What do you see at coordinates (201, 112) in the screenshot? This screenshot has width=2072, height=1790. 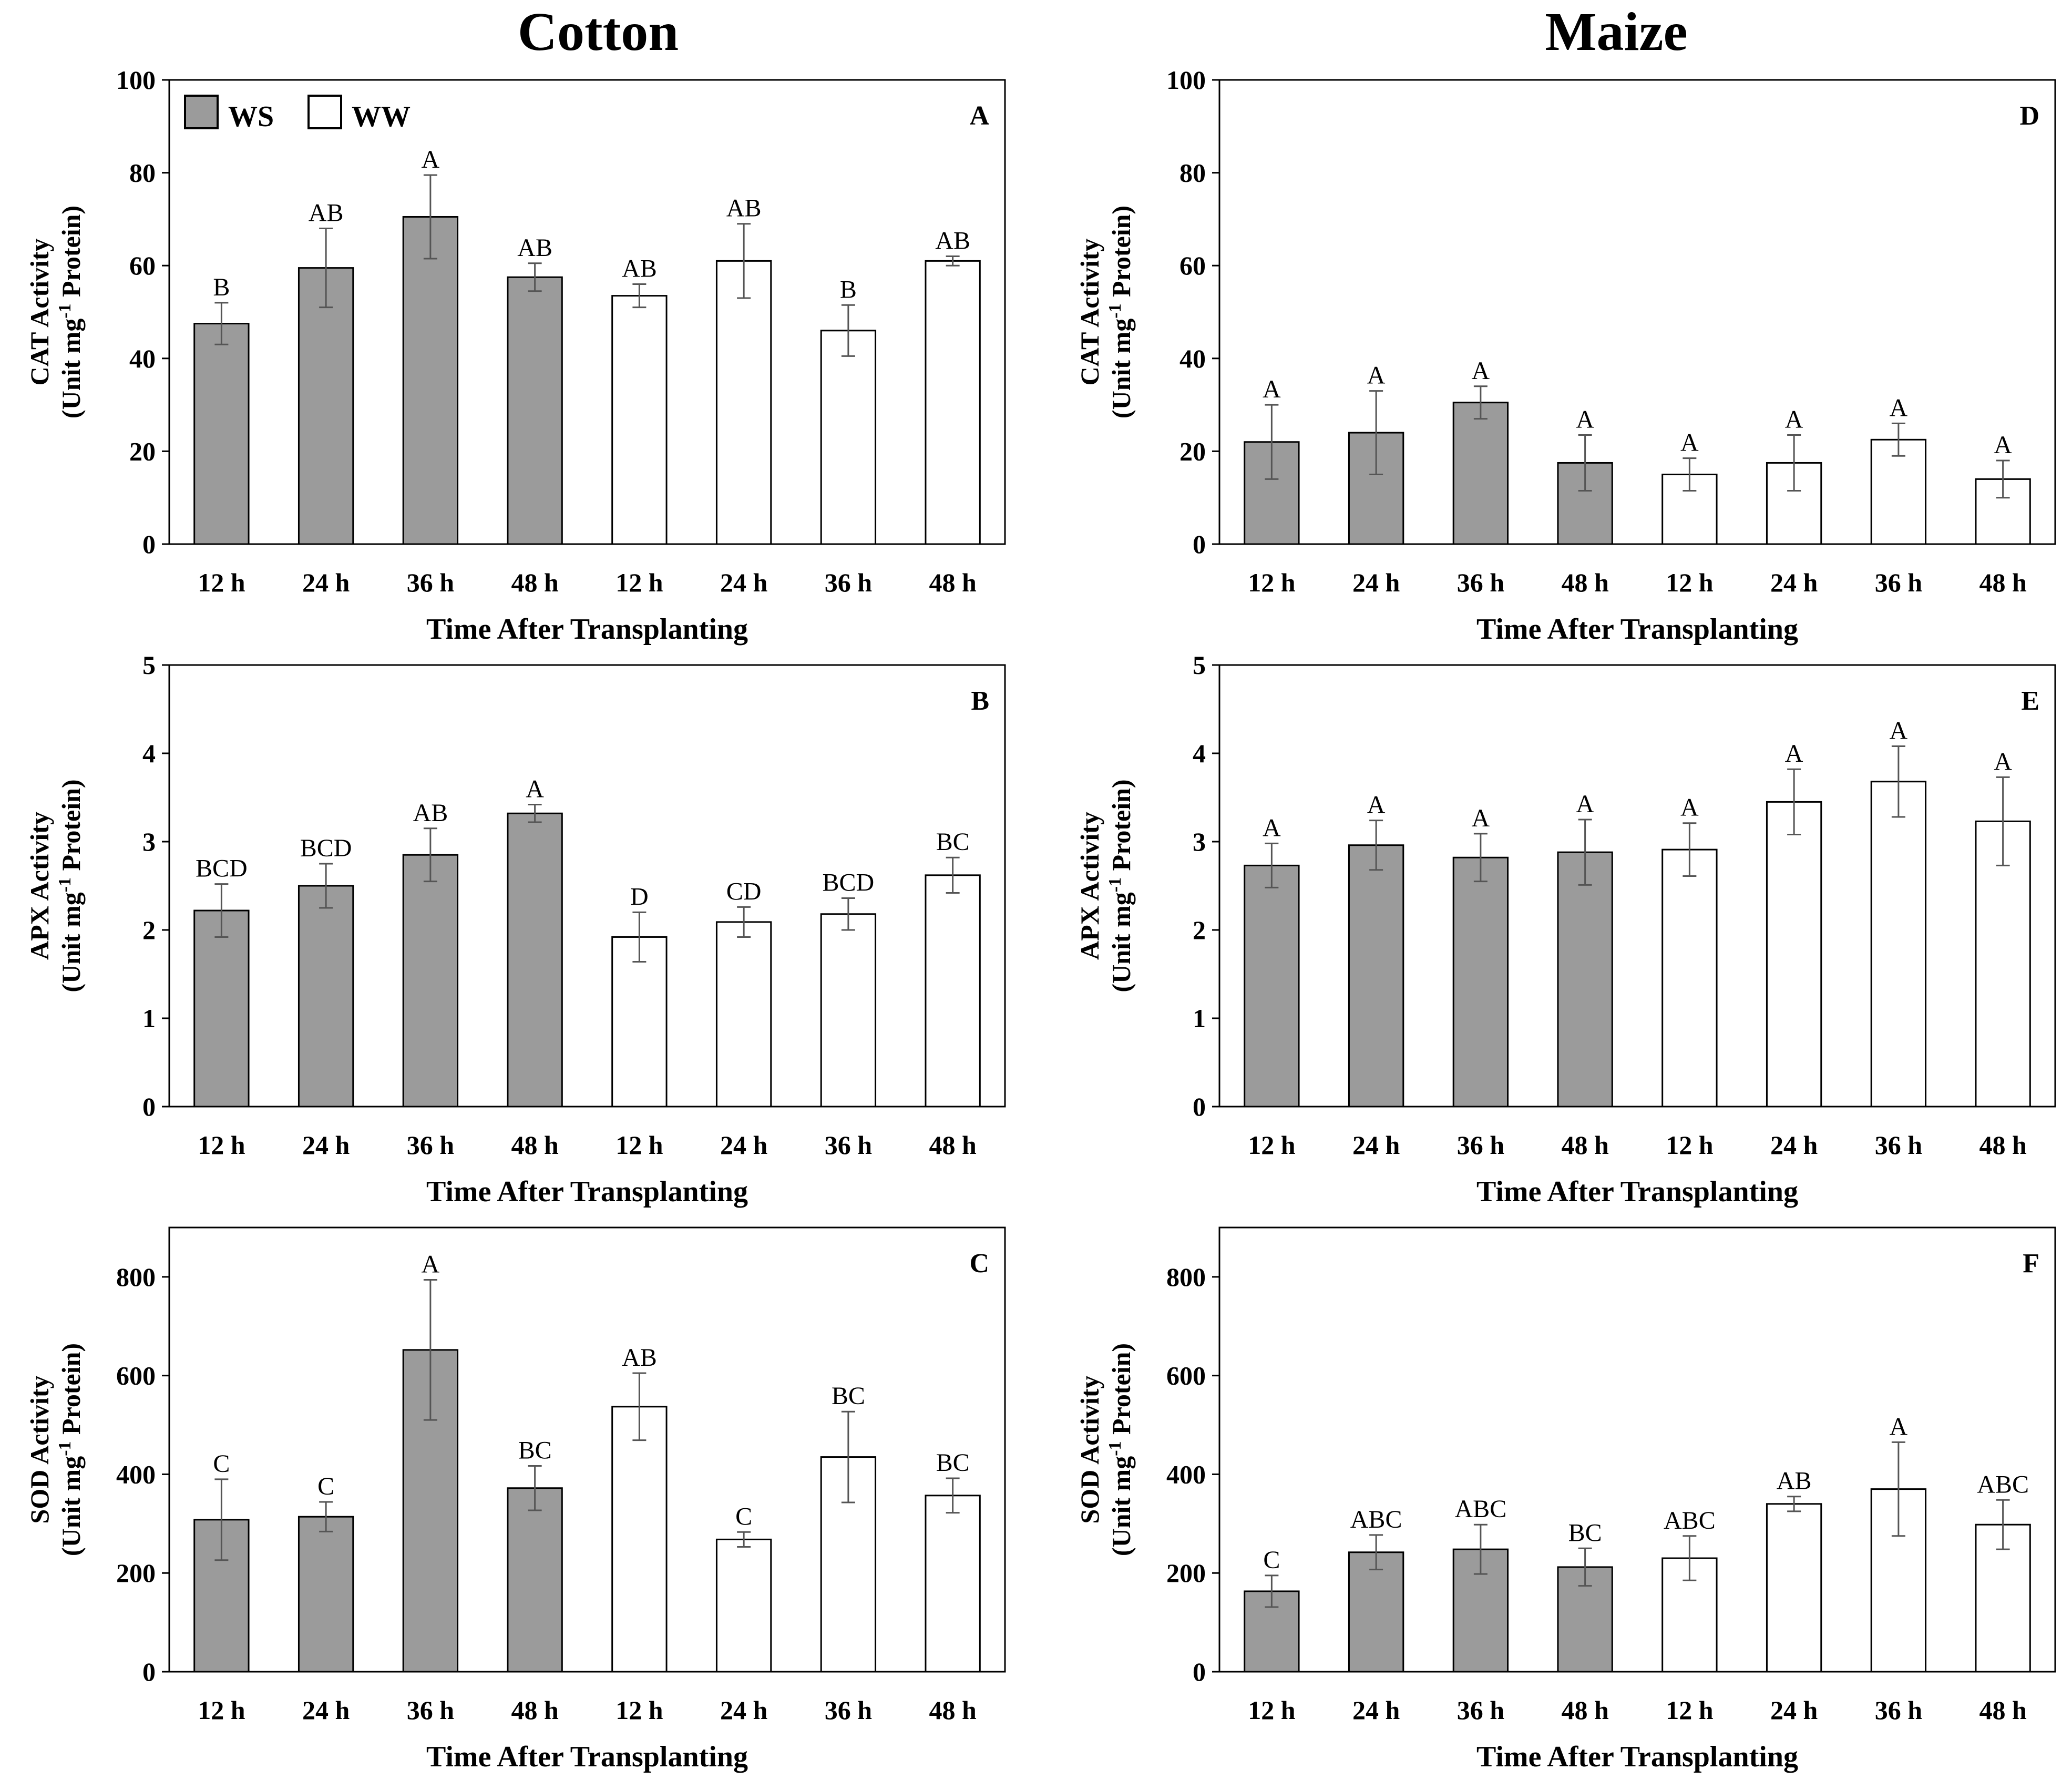 I see `legend-swatch-ws` at bounding box center [201, 112].